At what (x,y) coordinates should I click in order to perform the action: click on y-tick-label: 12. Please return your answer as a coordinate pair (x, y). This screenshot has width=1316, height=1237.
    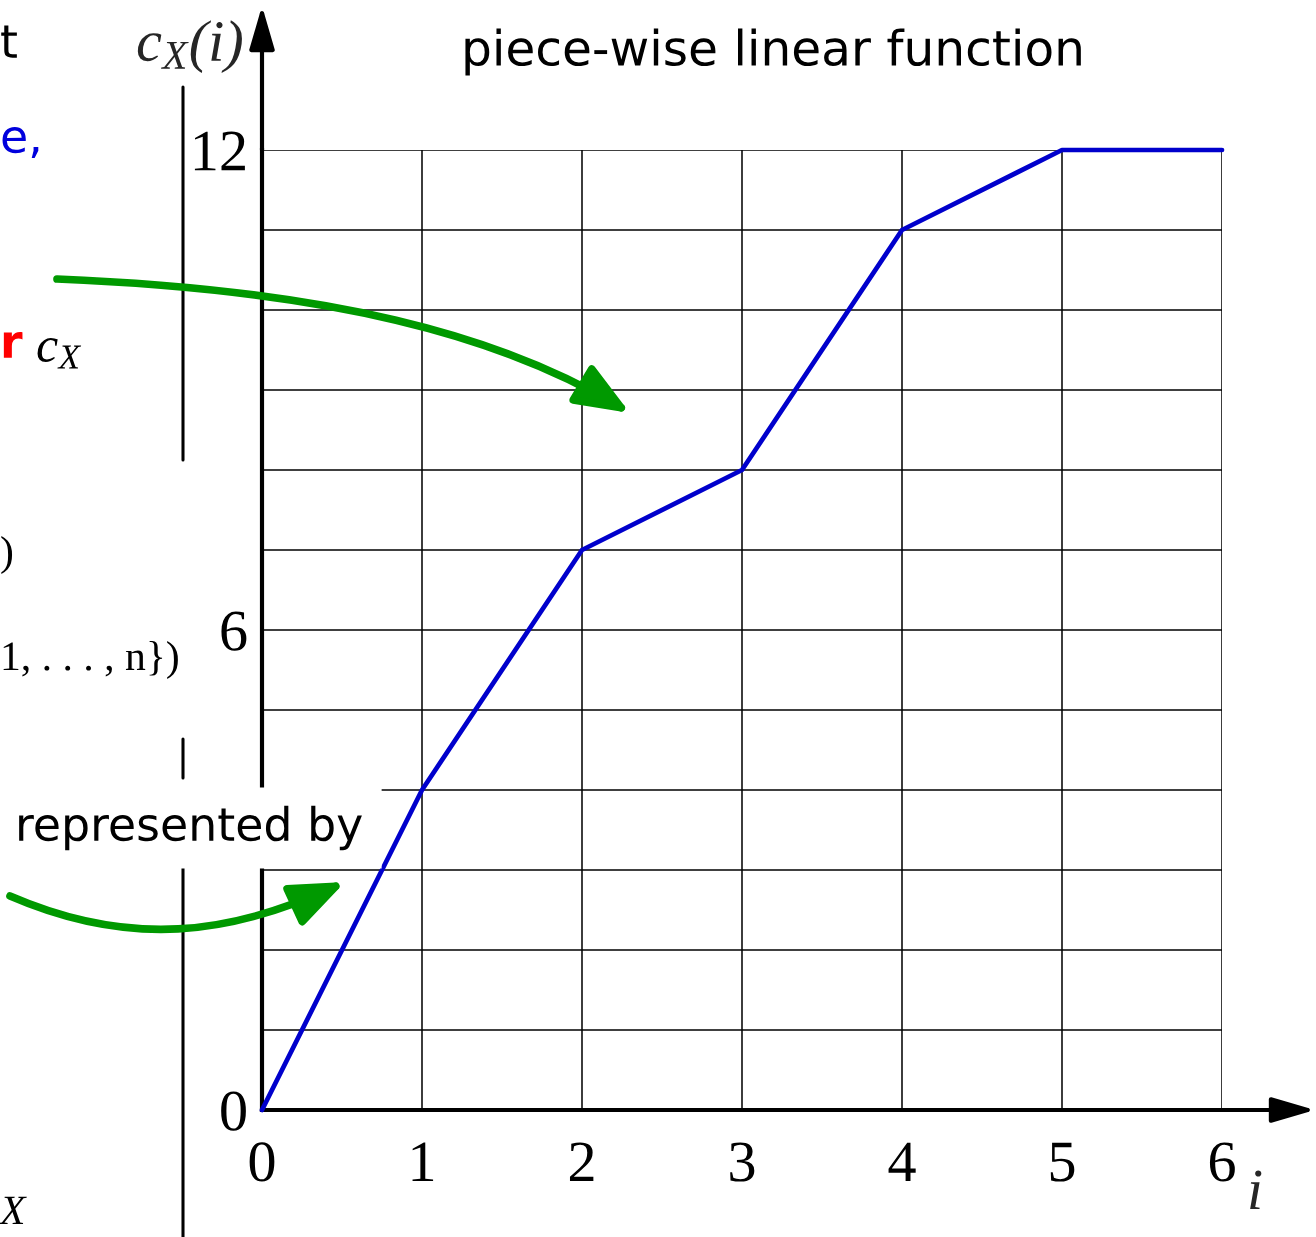
    Looking at the image, I should click on (219, 151).